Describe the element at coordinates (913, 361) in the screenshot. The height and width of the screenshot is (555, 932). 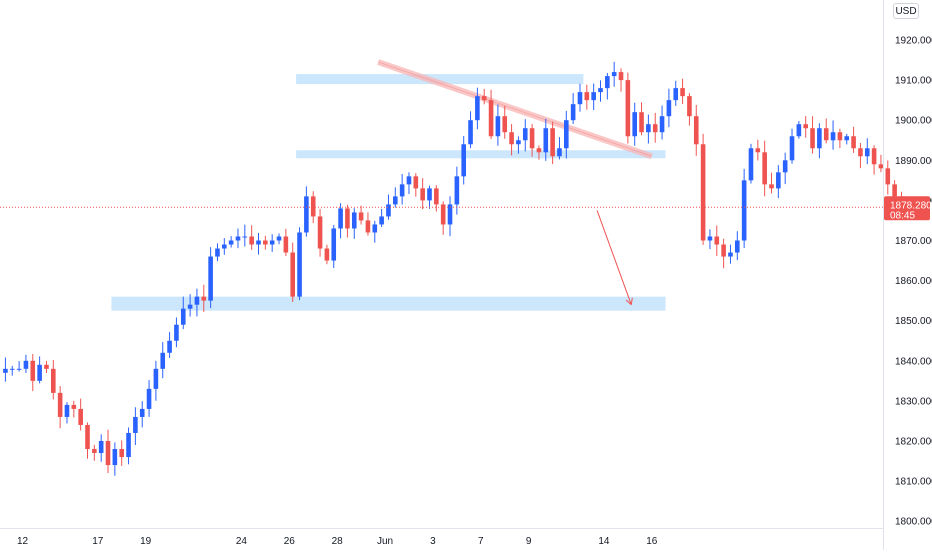
I see `y-tick-label: 1840.000` at that location.